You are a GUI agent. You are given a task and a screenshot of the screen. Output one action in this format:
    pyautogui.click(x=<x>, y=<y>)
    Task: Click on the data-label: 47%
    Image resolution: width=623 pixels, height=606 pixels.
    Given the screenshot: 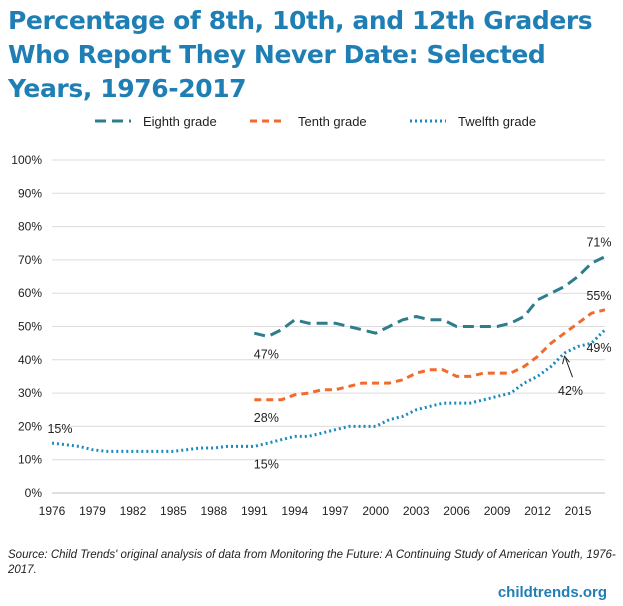 What is the action you would take?
    pyautogui.click(x=266, y=354)
    